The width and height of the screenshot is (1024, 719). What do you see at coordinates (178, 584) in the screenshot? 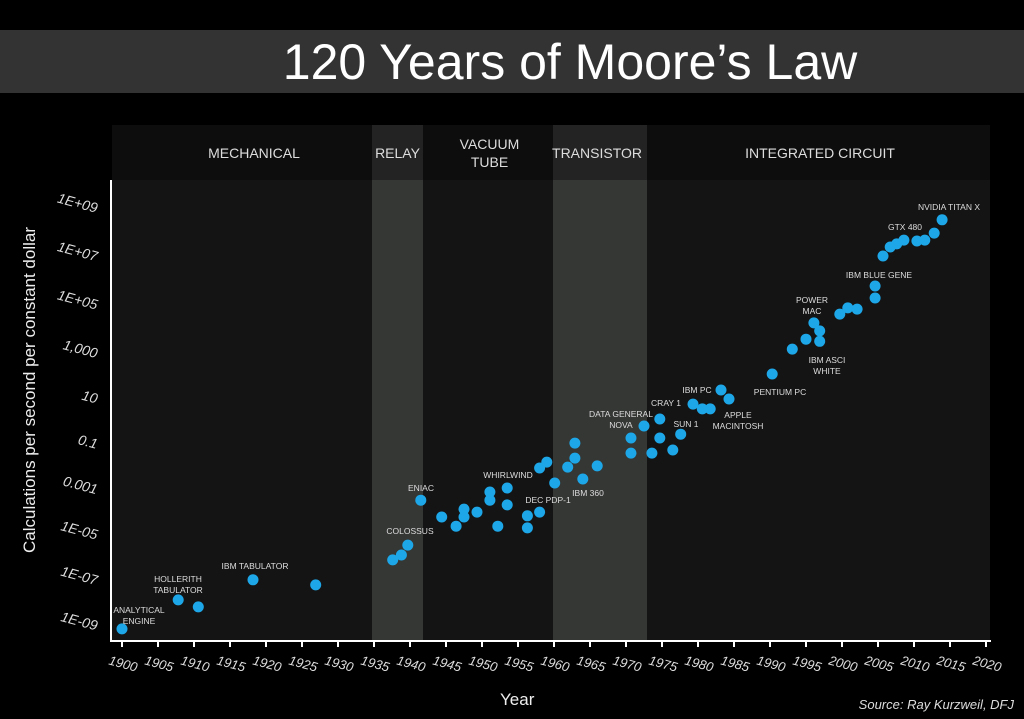
I see `point-annotation: HOLLERITH TABULATOR` at bounding box center [178, 584].